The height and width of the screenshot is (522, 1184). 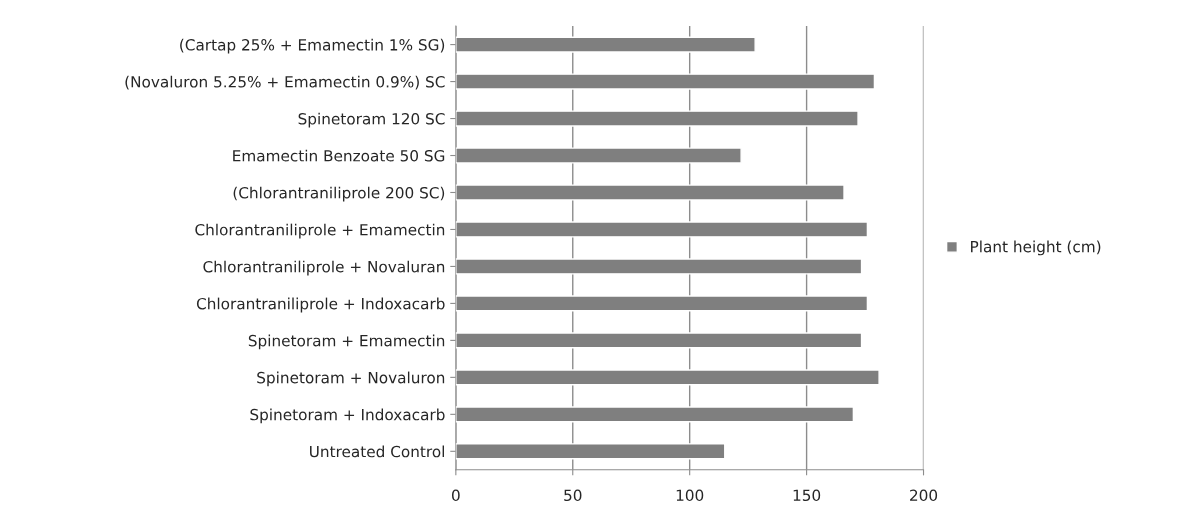 What do you see at coordinates (377, 451) in the screenshot?
I see `y-tick-label: Untreated Control` at bounding box center [377, 451].